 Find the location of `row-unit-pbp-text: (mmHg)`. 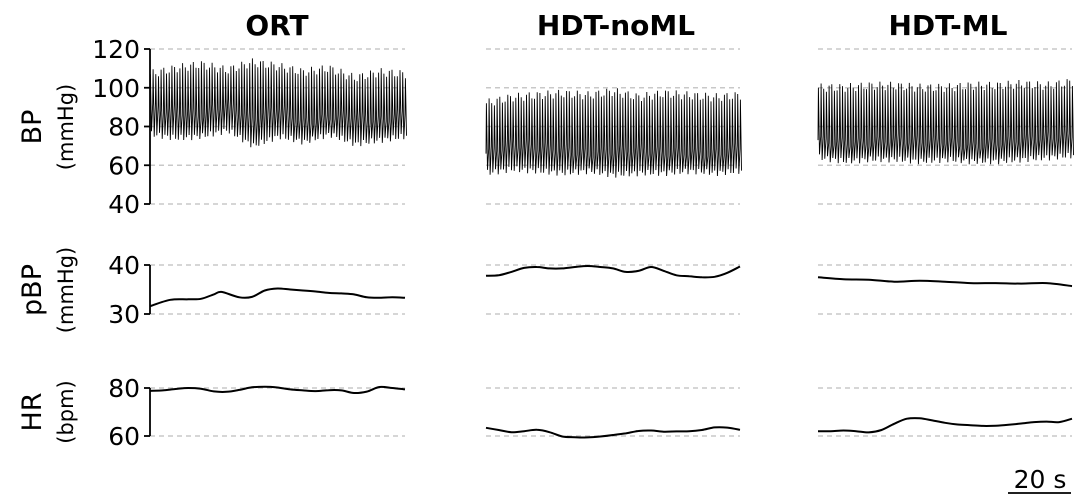

row-unit-pbp-text: (mmHg) is located at coordinates (66, 290).